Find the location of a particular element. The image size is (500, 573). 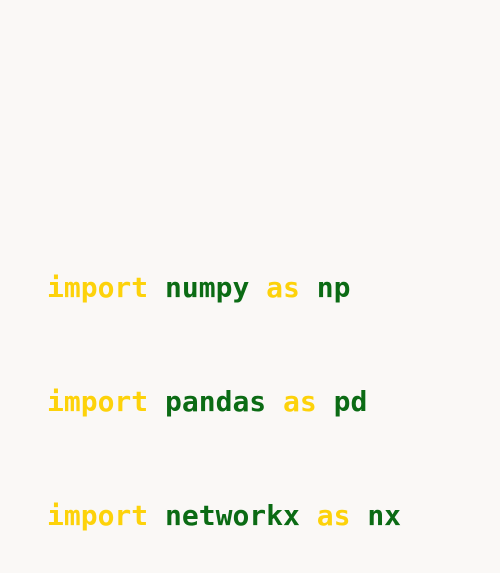

module-alias: nx is located at coordinates (384, 515).